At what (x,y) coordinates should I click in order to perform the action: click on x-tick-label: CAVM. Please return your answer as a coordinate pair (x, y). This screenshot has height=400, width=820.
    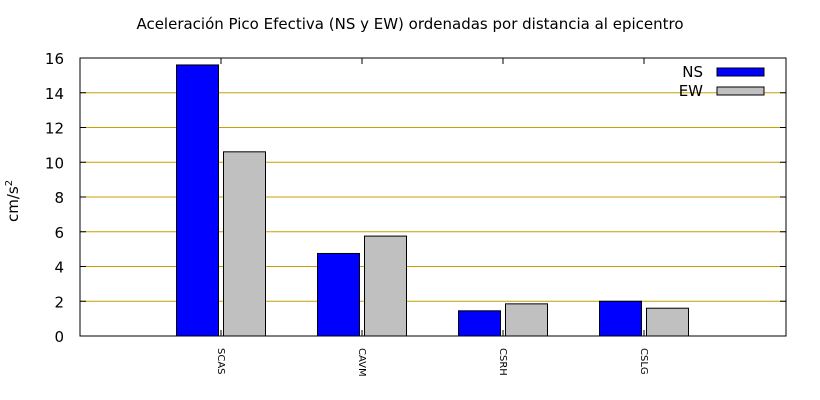
    Looking at the image, I should click on (361, 362).